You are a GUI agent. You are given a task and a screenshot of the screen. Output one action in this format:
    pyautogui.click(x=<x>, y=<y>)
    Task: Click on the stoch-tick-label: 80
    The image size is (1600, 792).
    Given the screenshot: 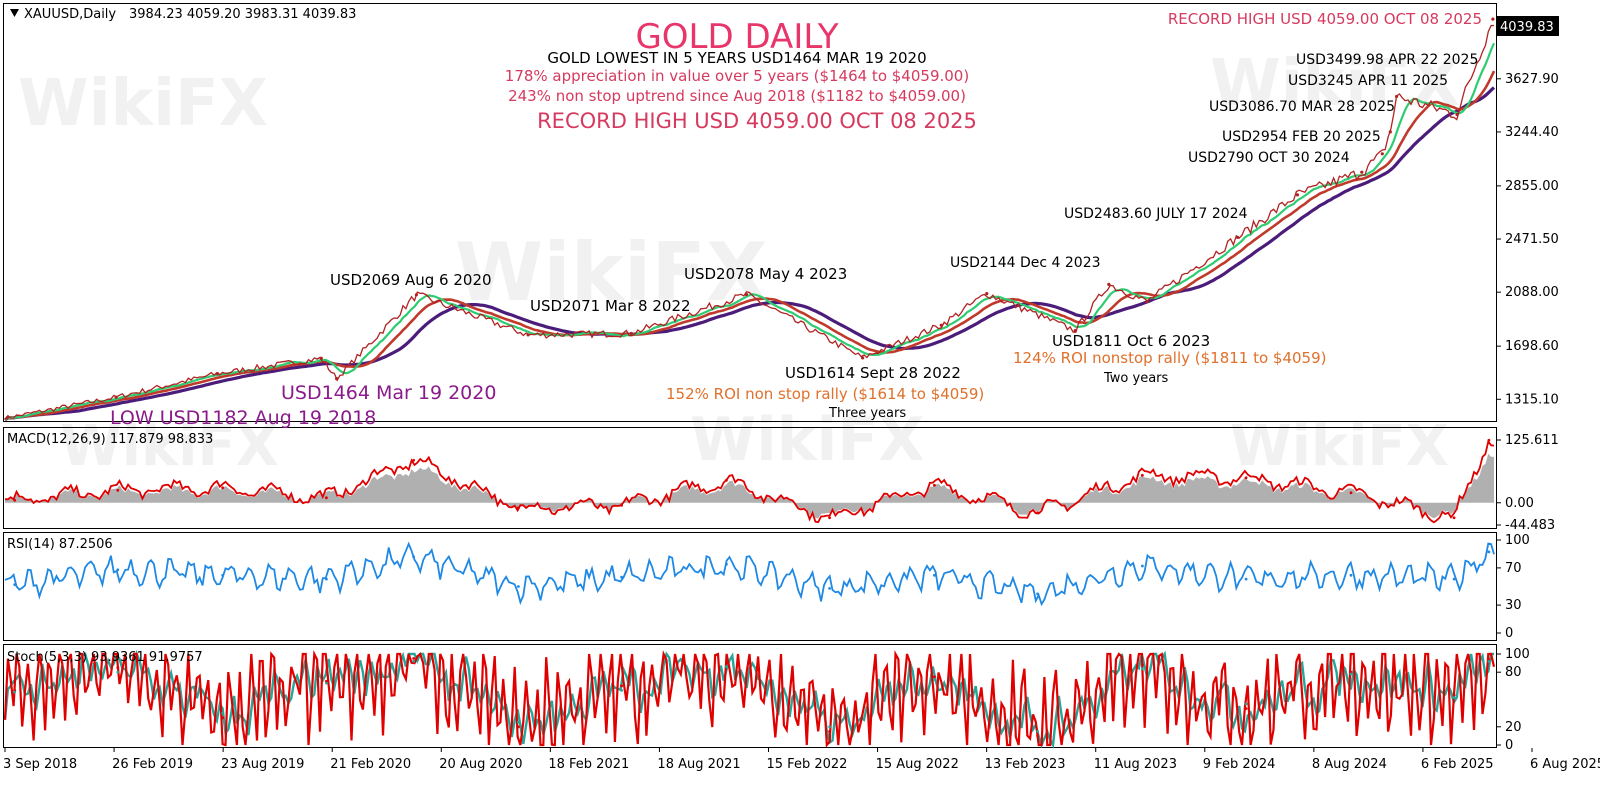 What is the action you would take?
    pyautogui.click(x=1513, y=672)
    